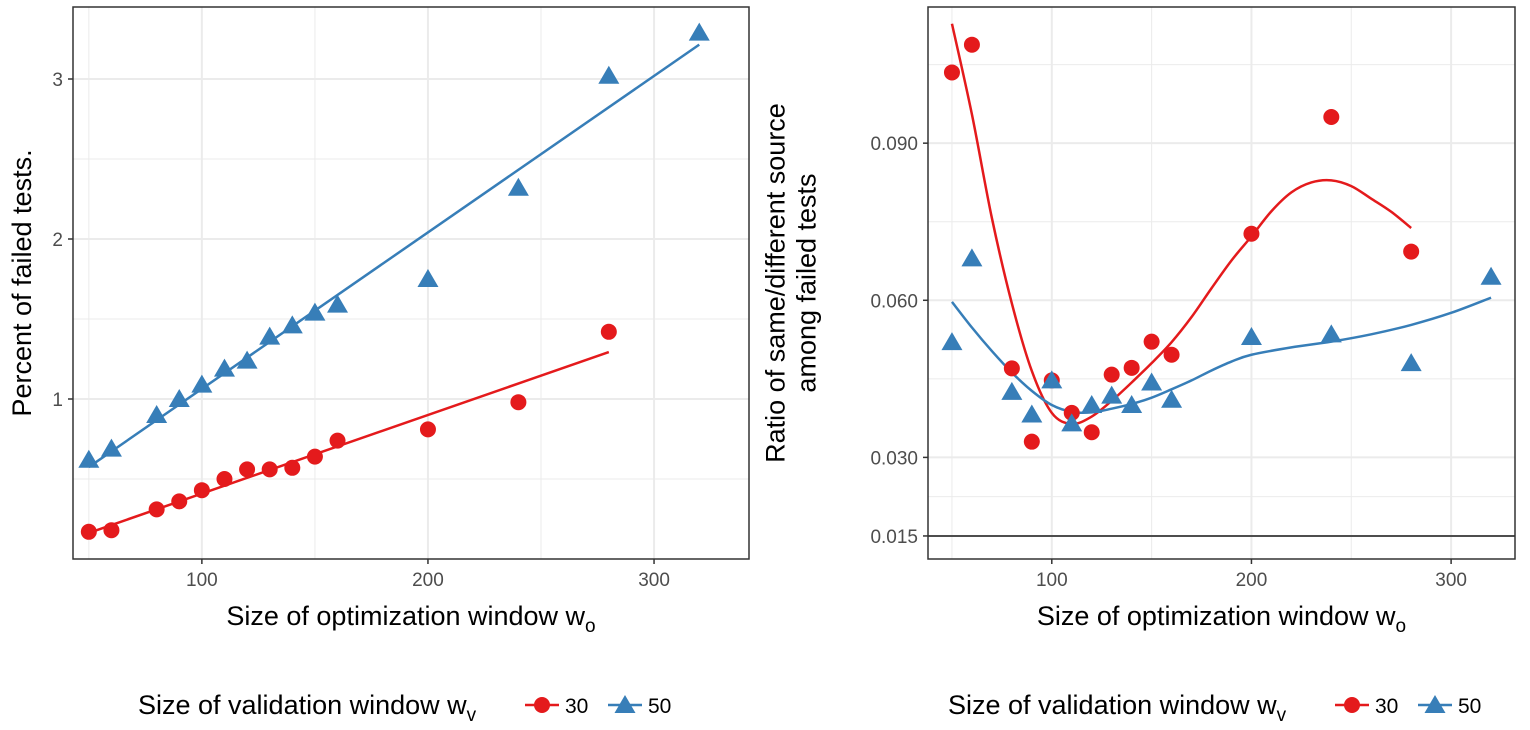 The image size is (1530, 730). What do you see at coordinates (894, 144) in the screenshot?
I see `y-tick-label: 0.090` at bounding box center [894, 144].